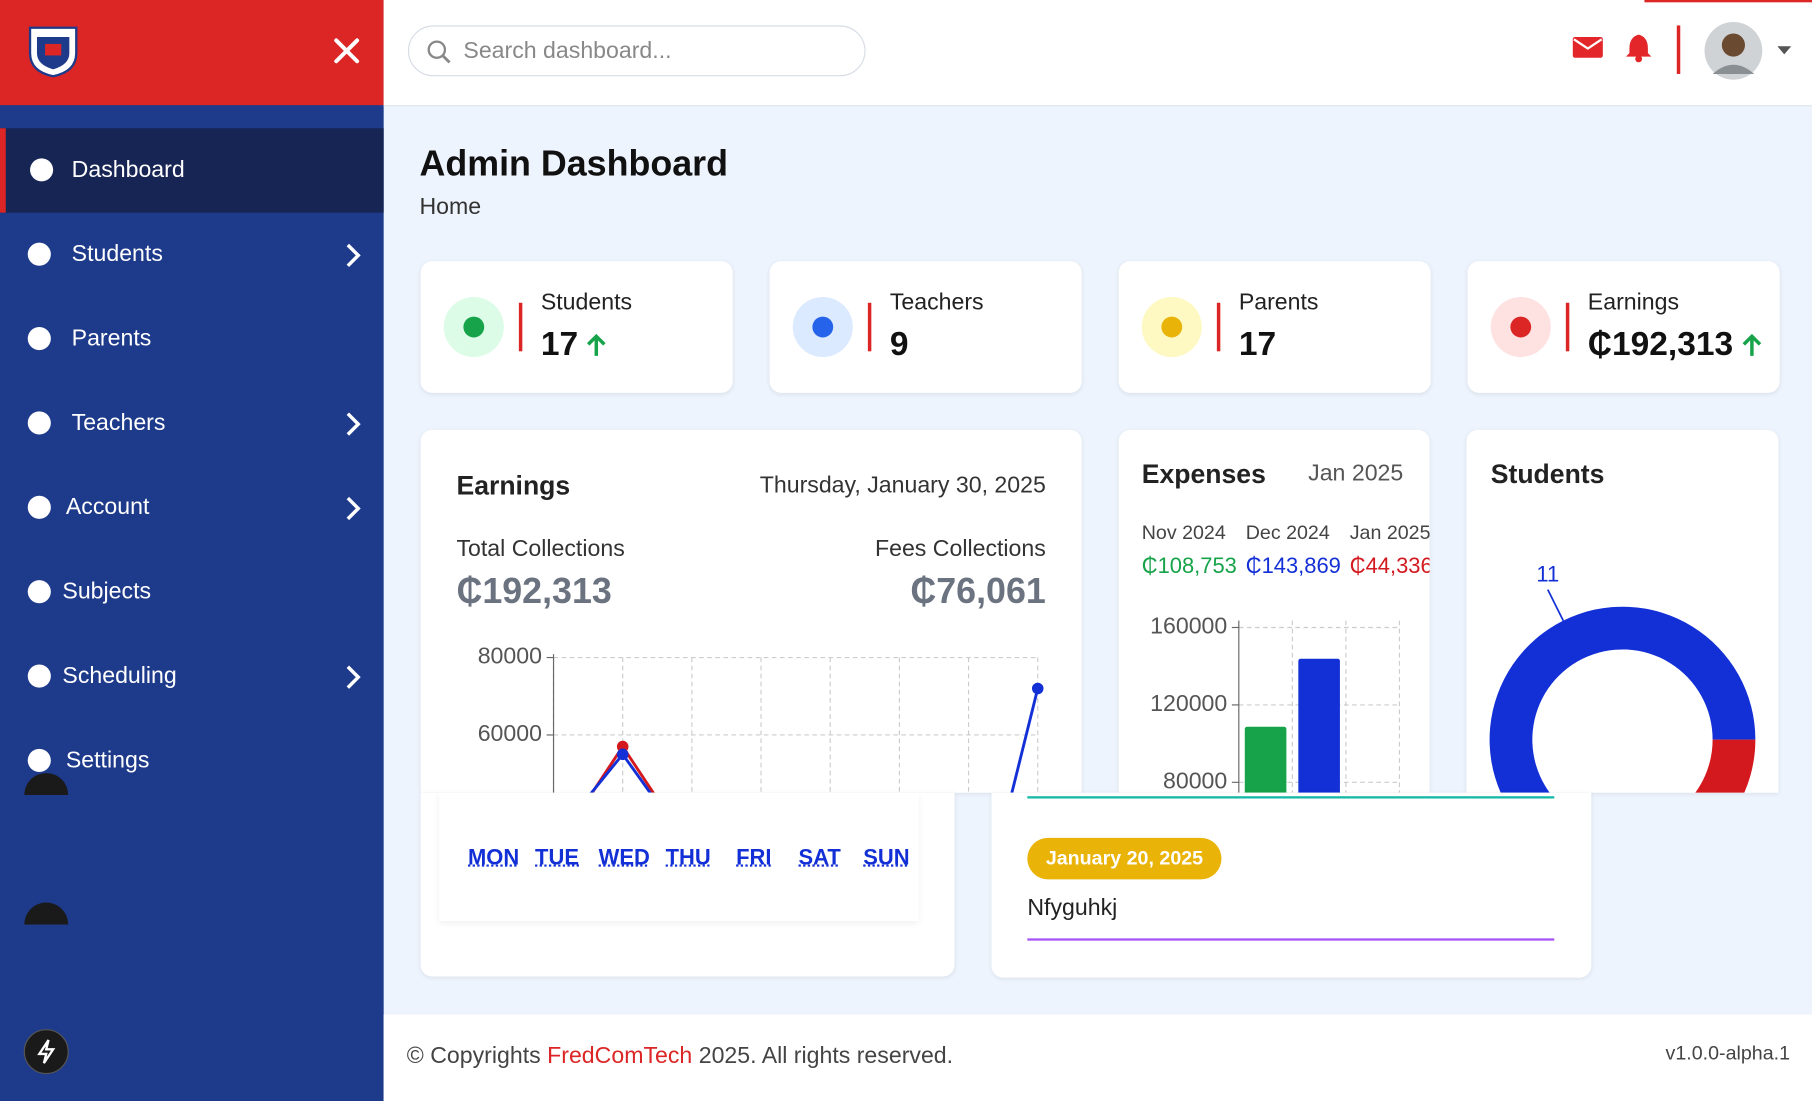  What do you see at coordinates (1622, 699) in the screenshot?
I see `pie-slice` at bounding box center [1622, 699].